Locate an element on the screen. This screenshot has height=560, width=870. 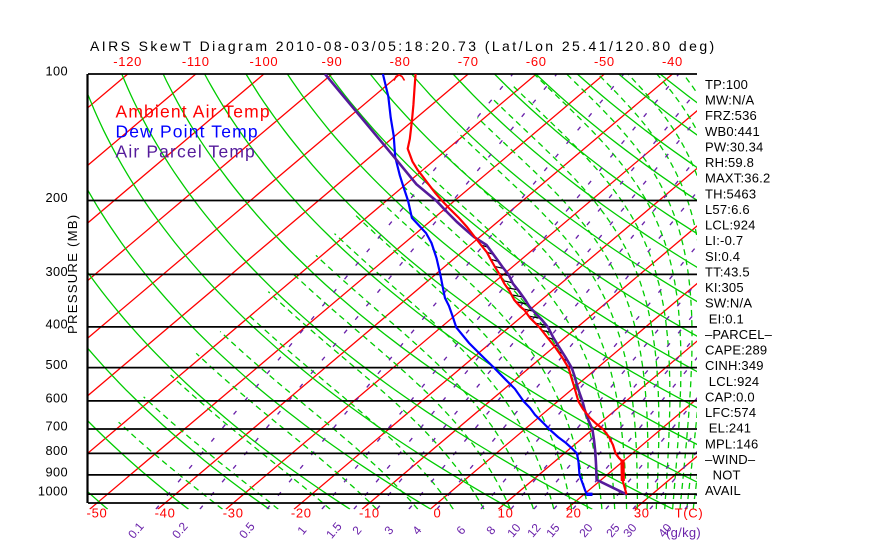
svg-text: -90 is located at coordinates (332, 61).